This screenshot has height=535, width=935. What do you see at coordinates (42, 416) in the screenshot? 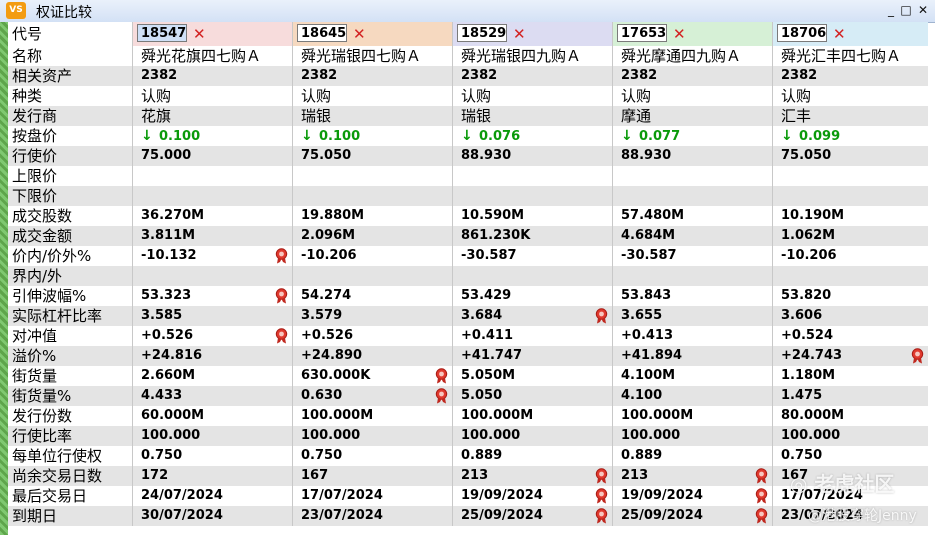
I see `row-label: 发行份数` at bounding box center [42, 416].